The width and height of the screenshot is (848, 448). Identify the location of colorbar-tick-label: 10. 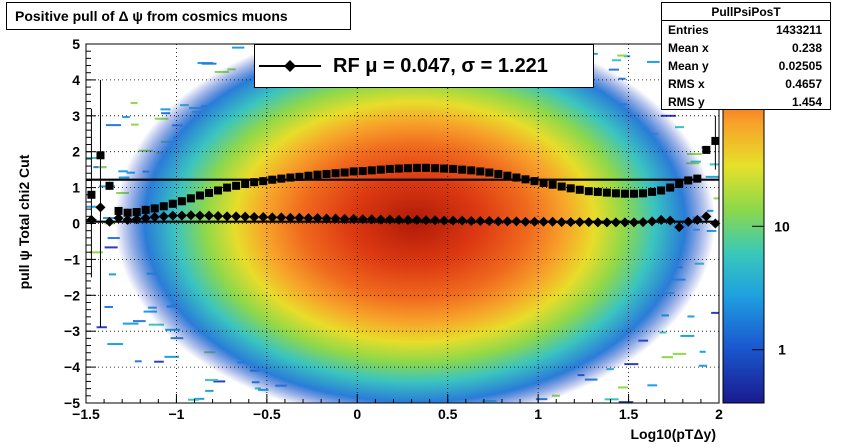
(782, 226).